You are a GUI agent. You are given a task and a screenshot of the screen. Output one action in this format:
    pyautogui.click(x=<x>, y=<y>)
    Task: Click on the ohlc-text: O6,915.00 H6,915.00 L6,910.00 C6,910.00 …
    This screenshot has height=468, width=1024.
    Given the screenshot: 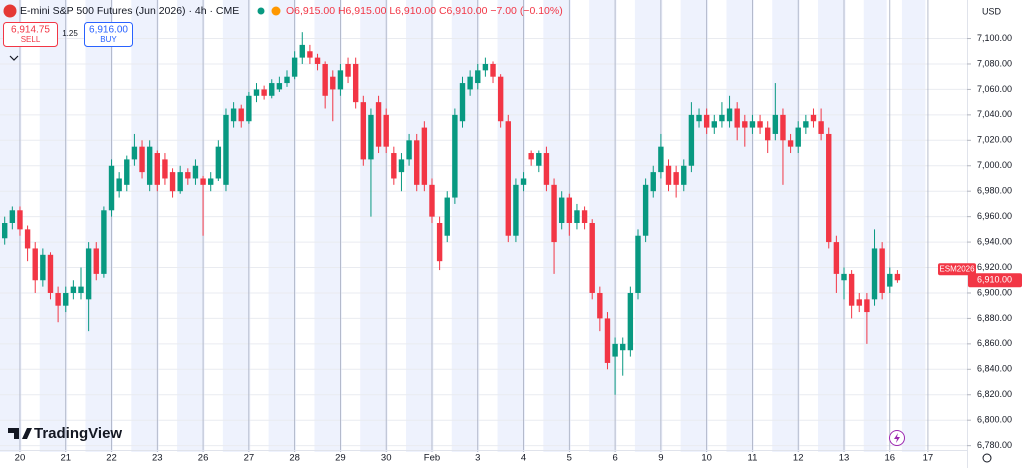 What is the action you would take?
    pyautogui.click(x=424, y=11)
    